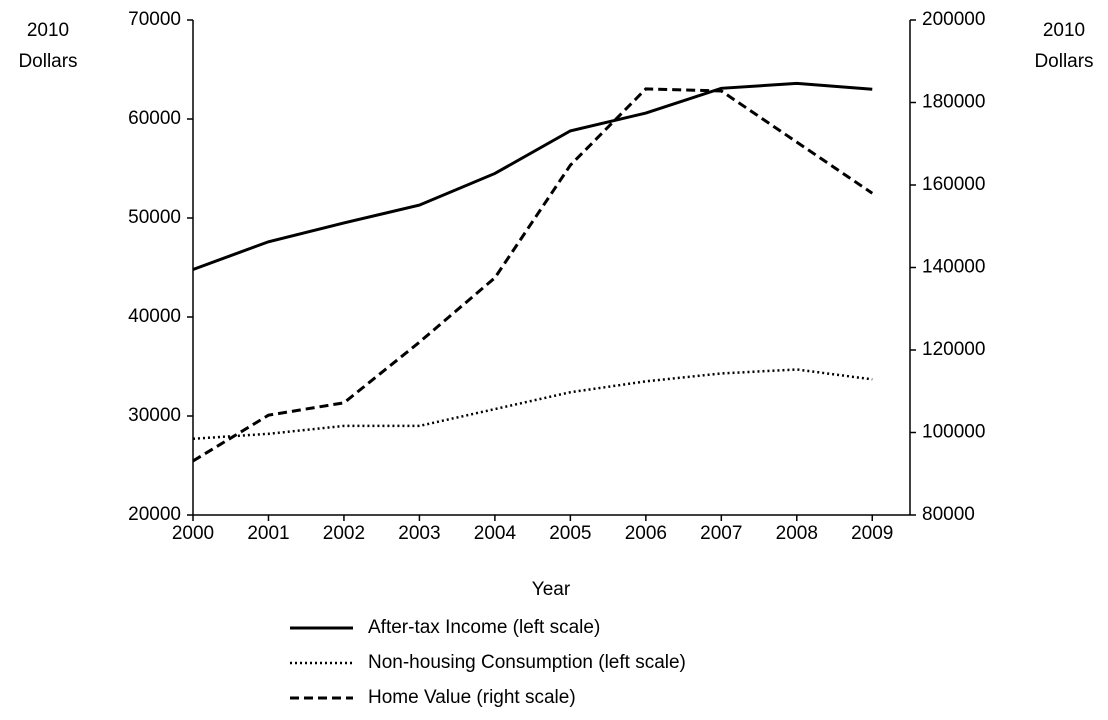 This screenshot has height=720, width=1108. I want to click on x-tick-label: 2008, so click(797, 533).